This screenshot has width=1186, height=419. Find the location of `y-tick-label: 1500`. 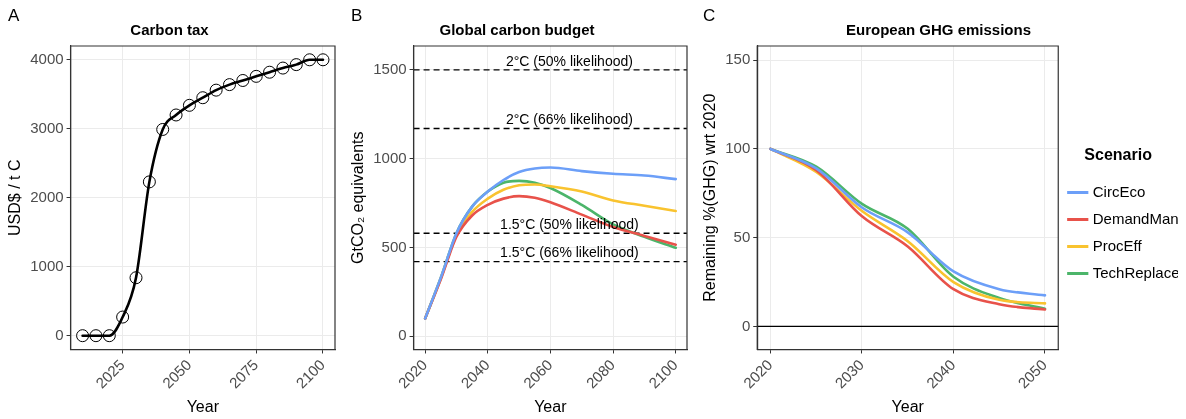

y-tick-label: 1500 is located at coordinates (390, 69).